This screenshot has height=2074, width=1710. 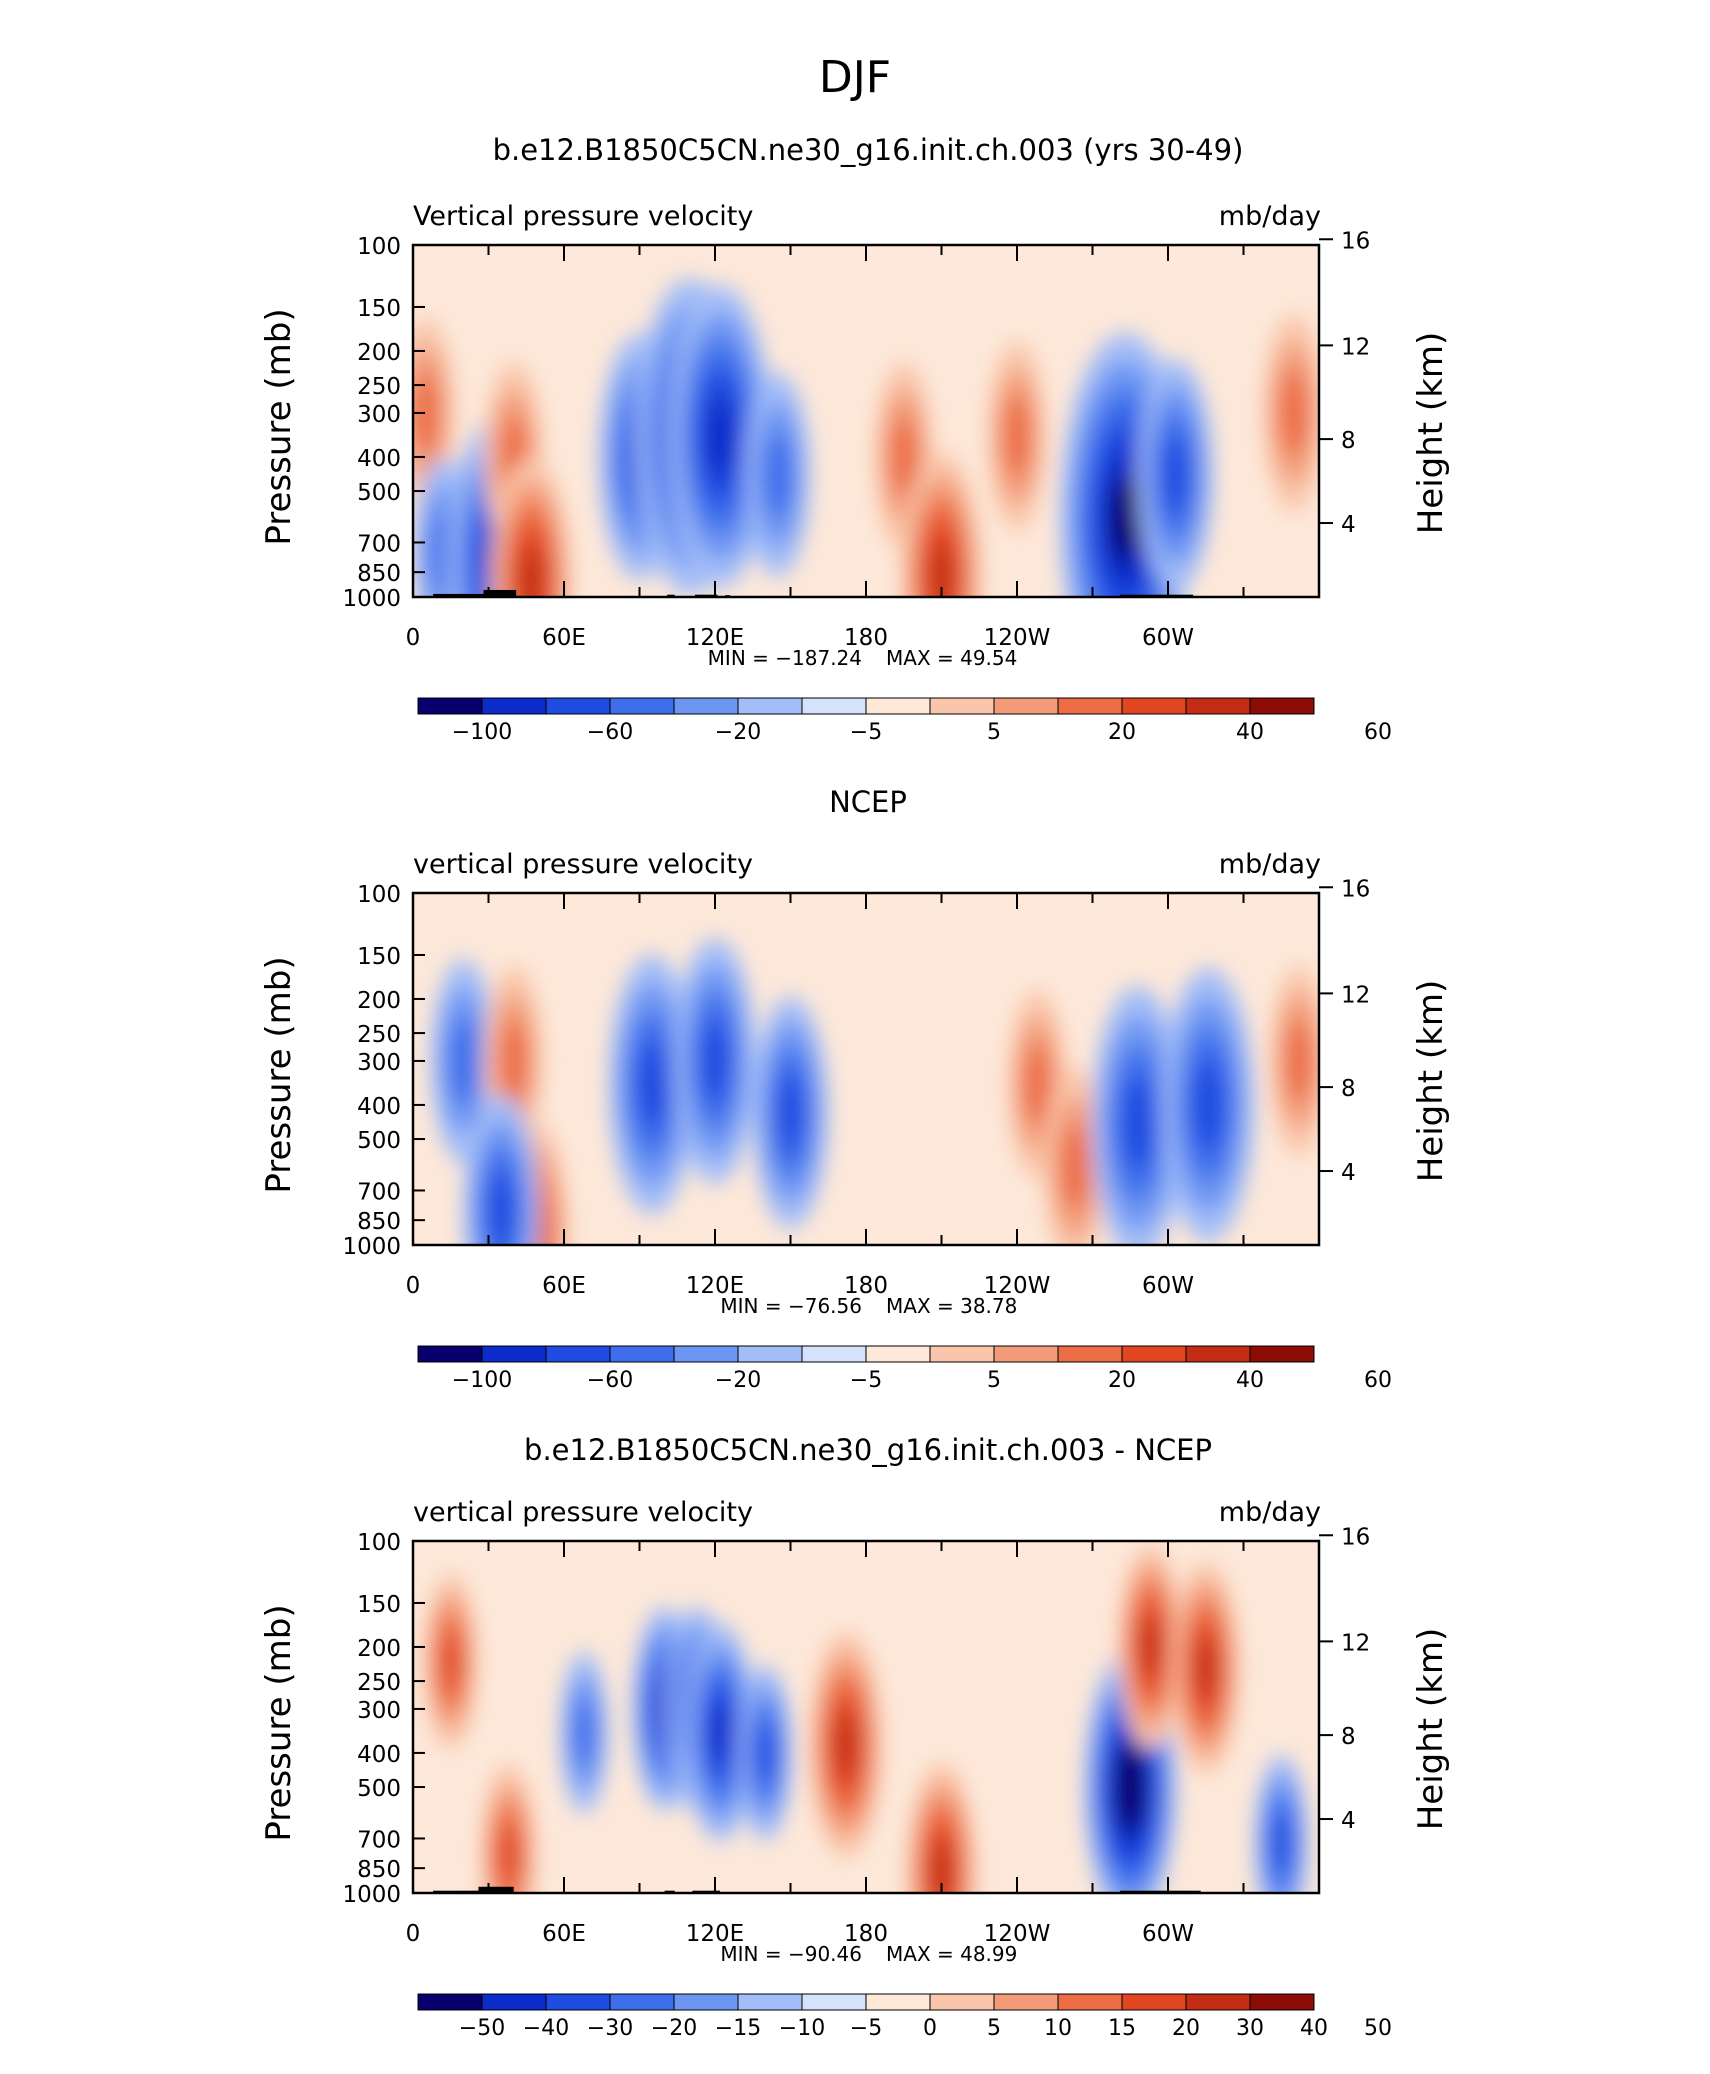 What do you see at coordinates (1250, 2028) in the screenshot?
I see `colorbar-label: 30` at bounding box center [1250, 2028].